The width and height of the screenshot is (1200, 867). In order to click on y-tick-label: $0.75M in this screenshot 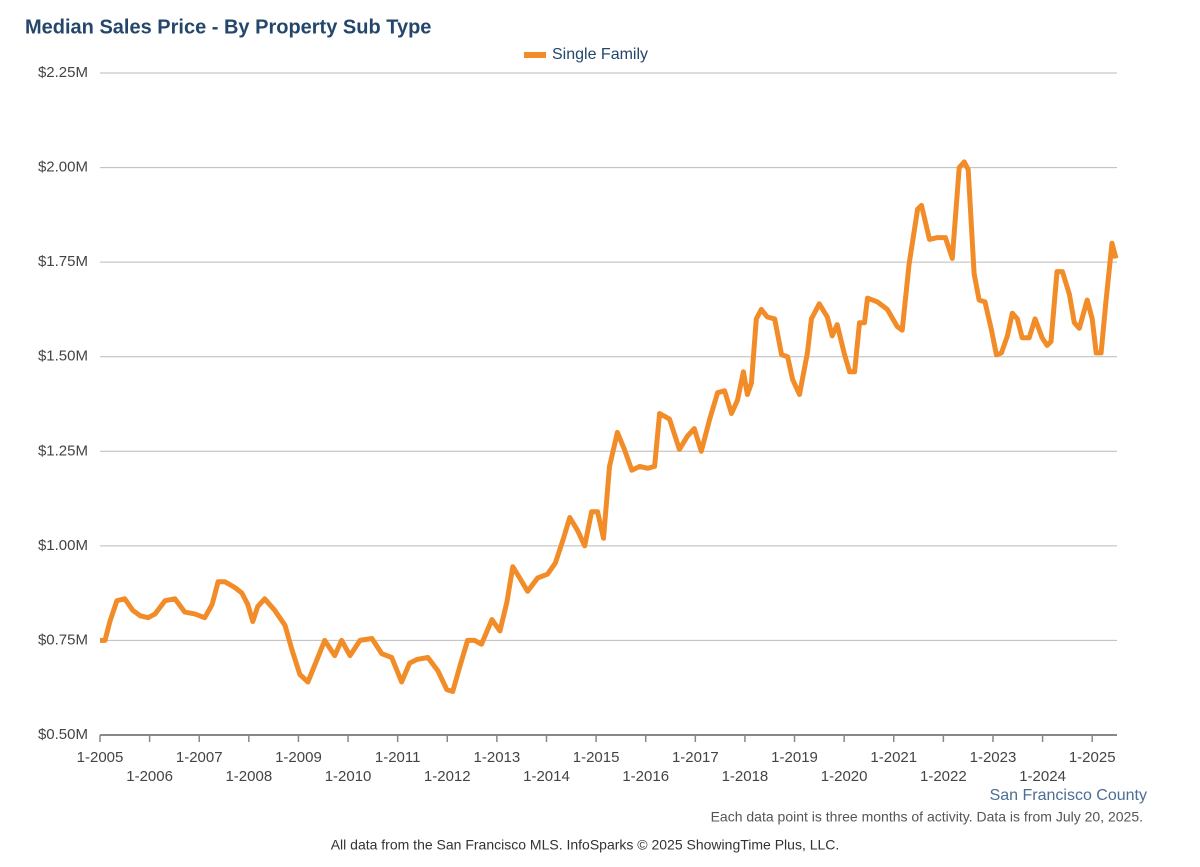, I will do `click(63, 639)`.